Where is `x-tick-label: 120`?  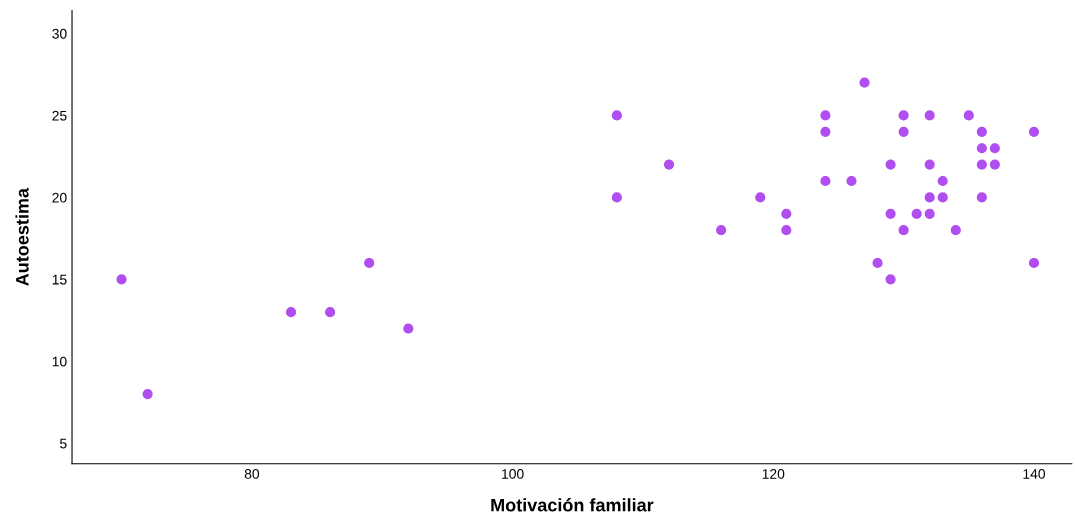 x-tick-label: 120 is located at coordinates (773, 473).